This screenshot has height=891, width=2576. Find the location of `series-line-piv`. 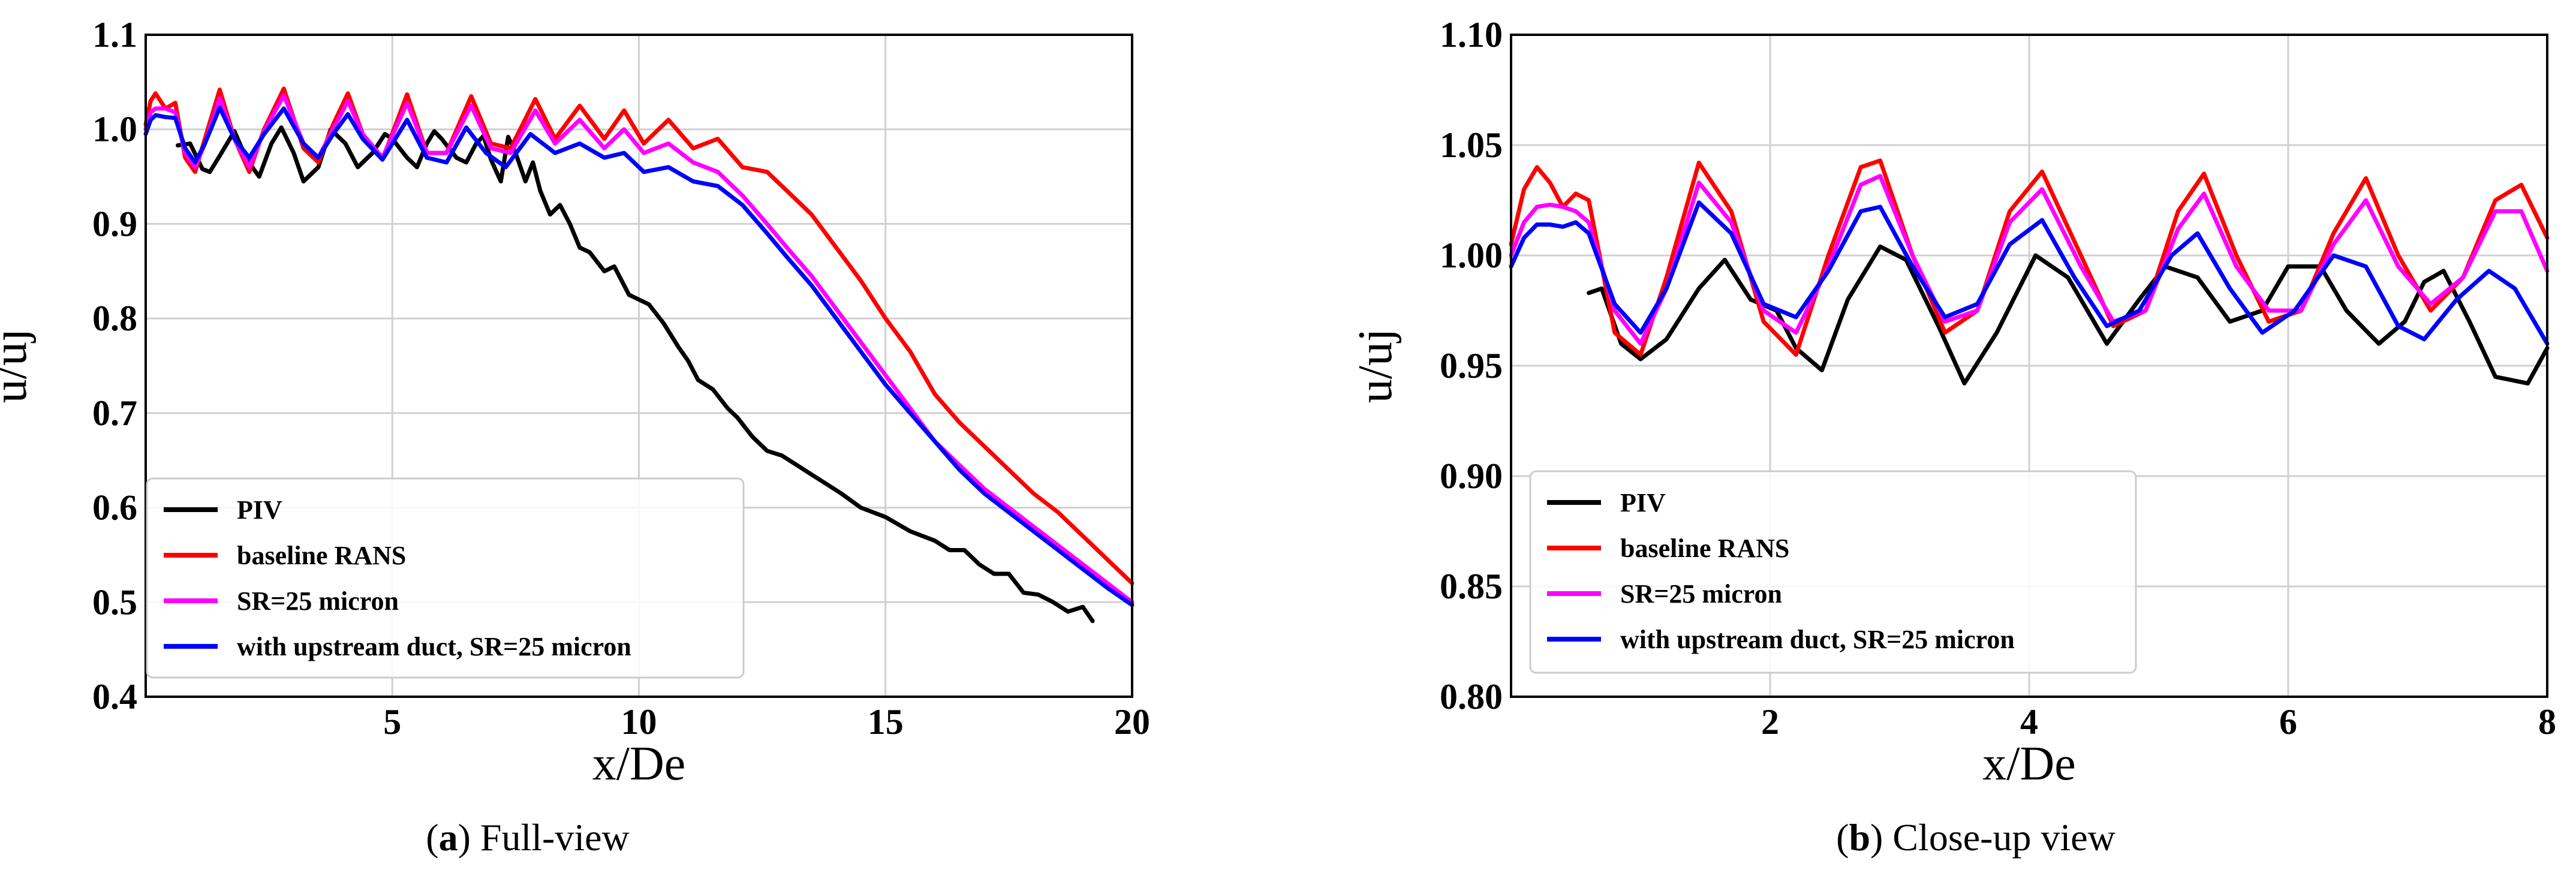

series-line-piv is located at coordinates (2068, 315).